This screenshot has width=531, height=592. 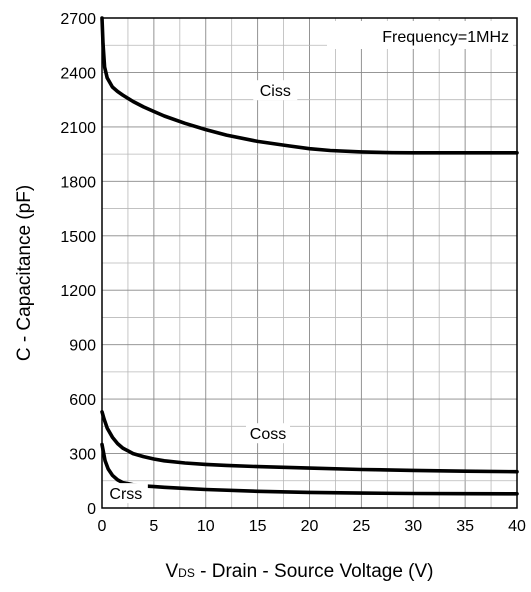 I want to click on y-tick-label: 2100, so click(x=78, y=128).